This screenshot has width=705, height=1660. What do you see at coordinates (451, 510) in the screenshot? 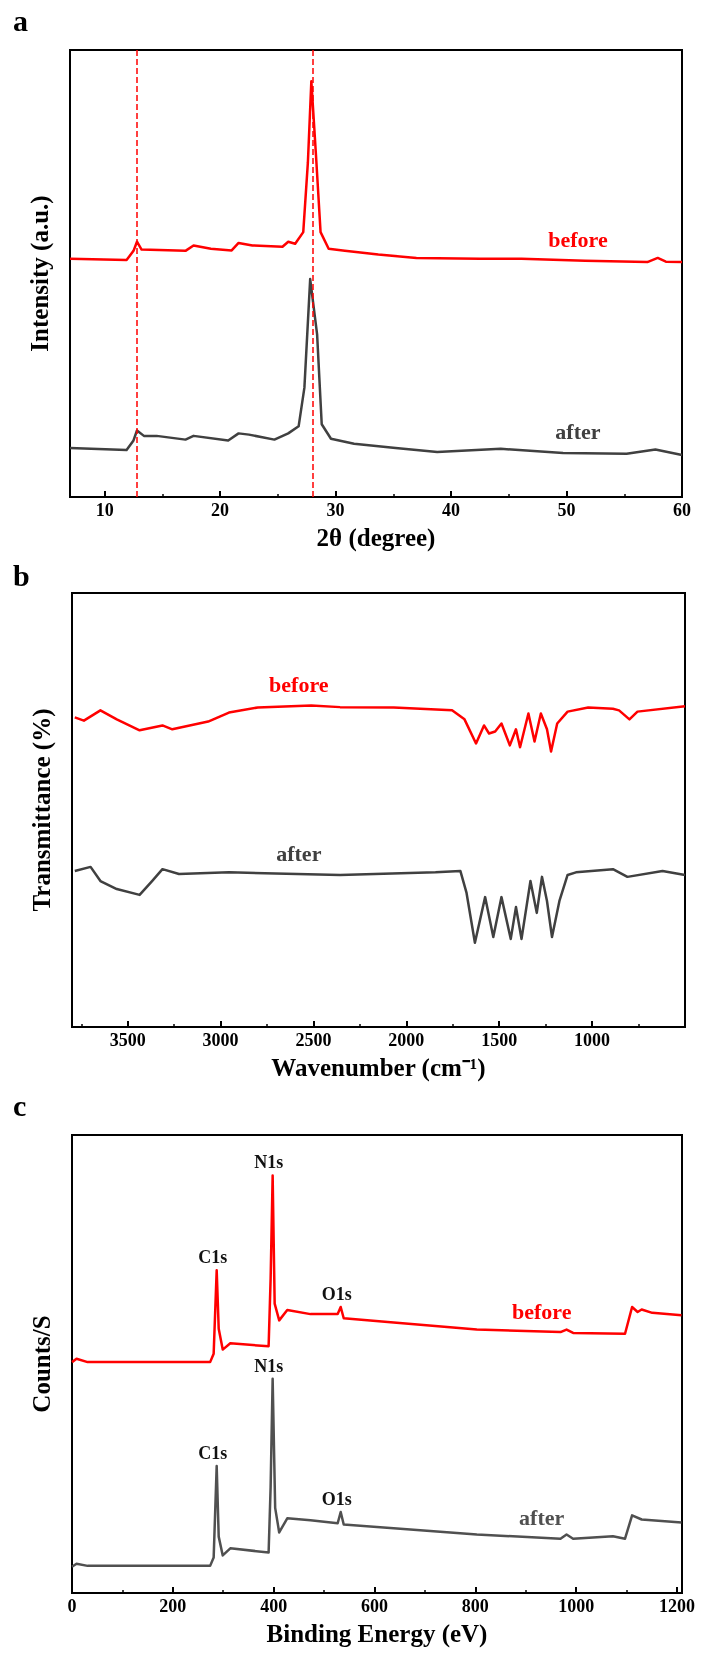
I see `x-tick-label: 40` at bounding box center [451, 510].